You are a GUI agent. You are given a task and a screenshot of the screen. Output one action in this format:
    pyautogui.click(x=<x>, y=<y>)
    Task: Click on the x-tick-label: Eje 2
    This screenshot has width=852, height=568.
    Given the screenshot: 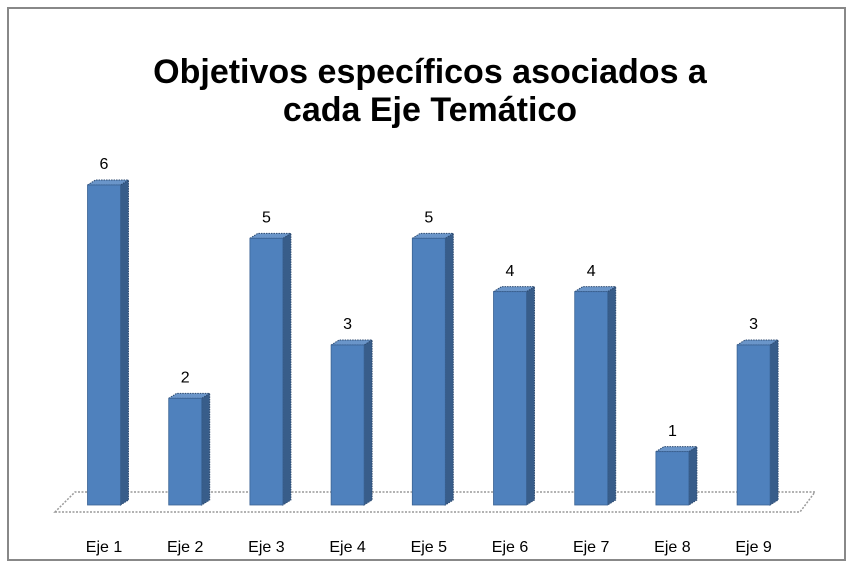 What is the action you would take?
    pyautogui.click(x=185, y=547)
    